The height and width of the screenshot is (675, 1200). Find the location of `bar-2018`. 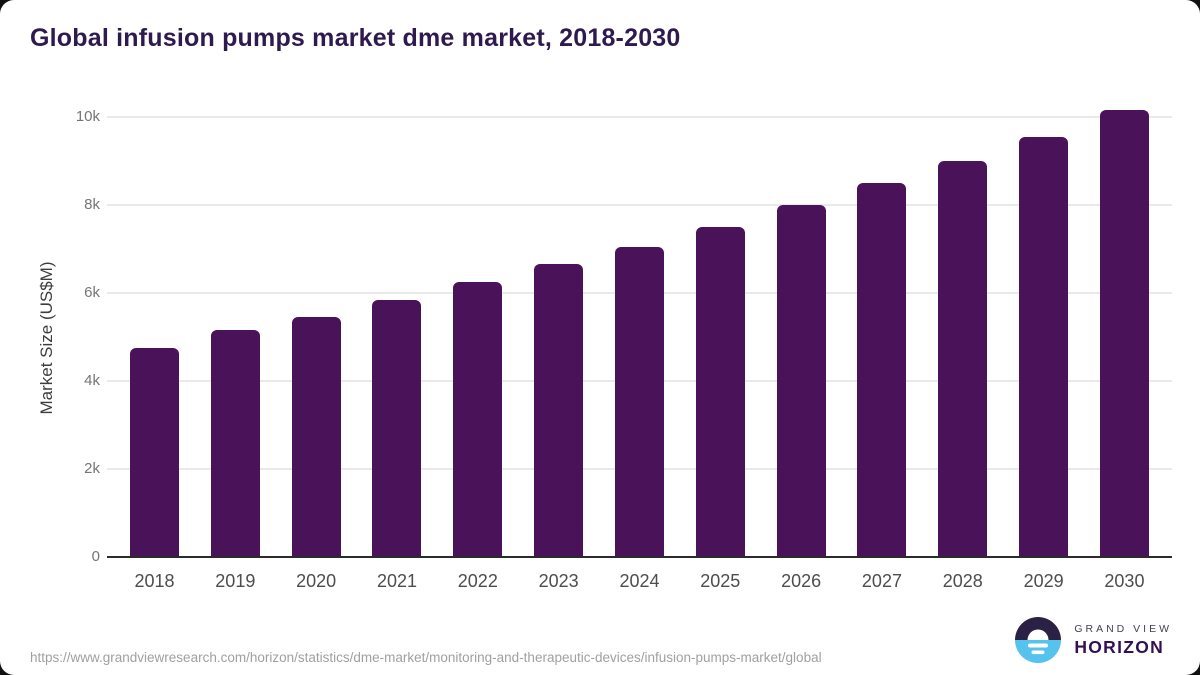

bar-2018 is located at coordinates (154, 452).